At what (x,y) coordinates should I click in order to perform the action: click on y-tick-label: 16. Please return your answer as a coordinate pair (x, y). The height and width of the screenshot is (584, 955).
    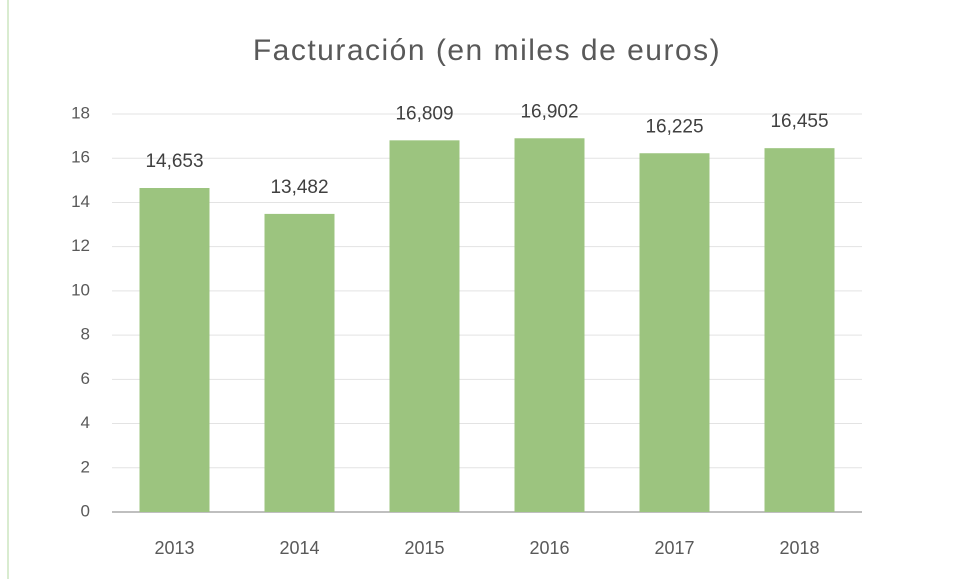
    Looking at the image, I should click on (80, 157).